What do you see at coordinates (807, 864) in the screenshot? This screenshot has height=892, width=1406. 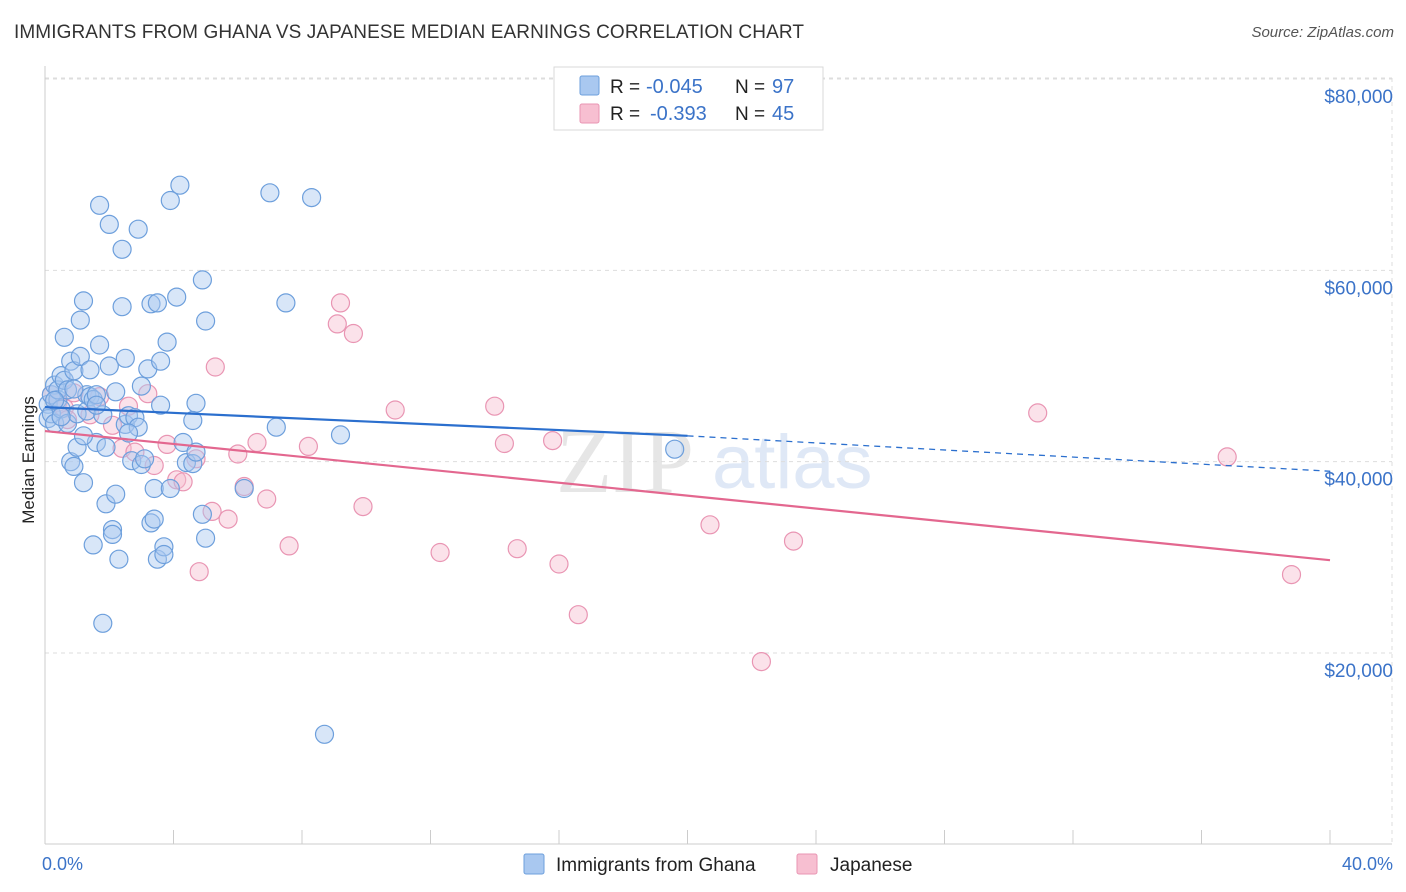 I see `bottom-legend-swatch-japanese` at bounding box center [807, 864].